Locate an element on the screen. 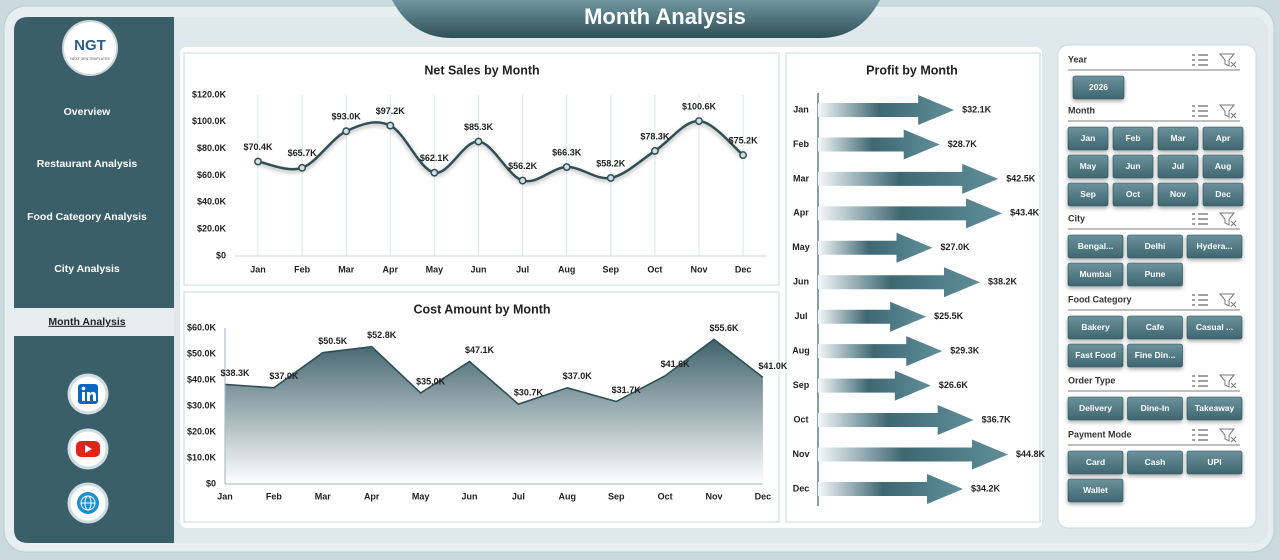 The height and width of the screenshot is (560, 1280). slicer-button-label: Aug is located at coordinates (1223, 166).